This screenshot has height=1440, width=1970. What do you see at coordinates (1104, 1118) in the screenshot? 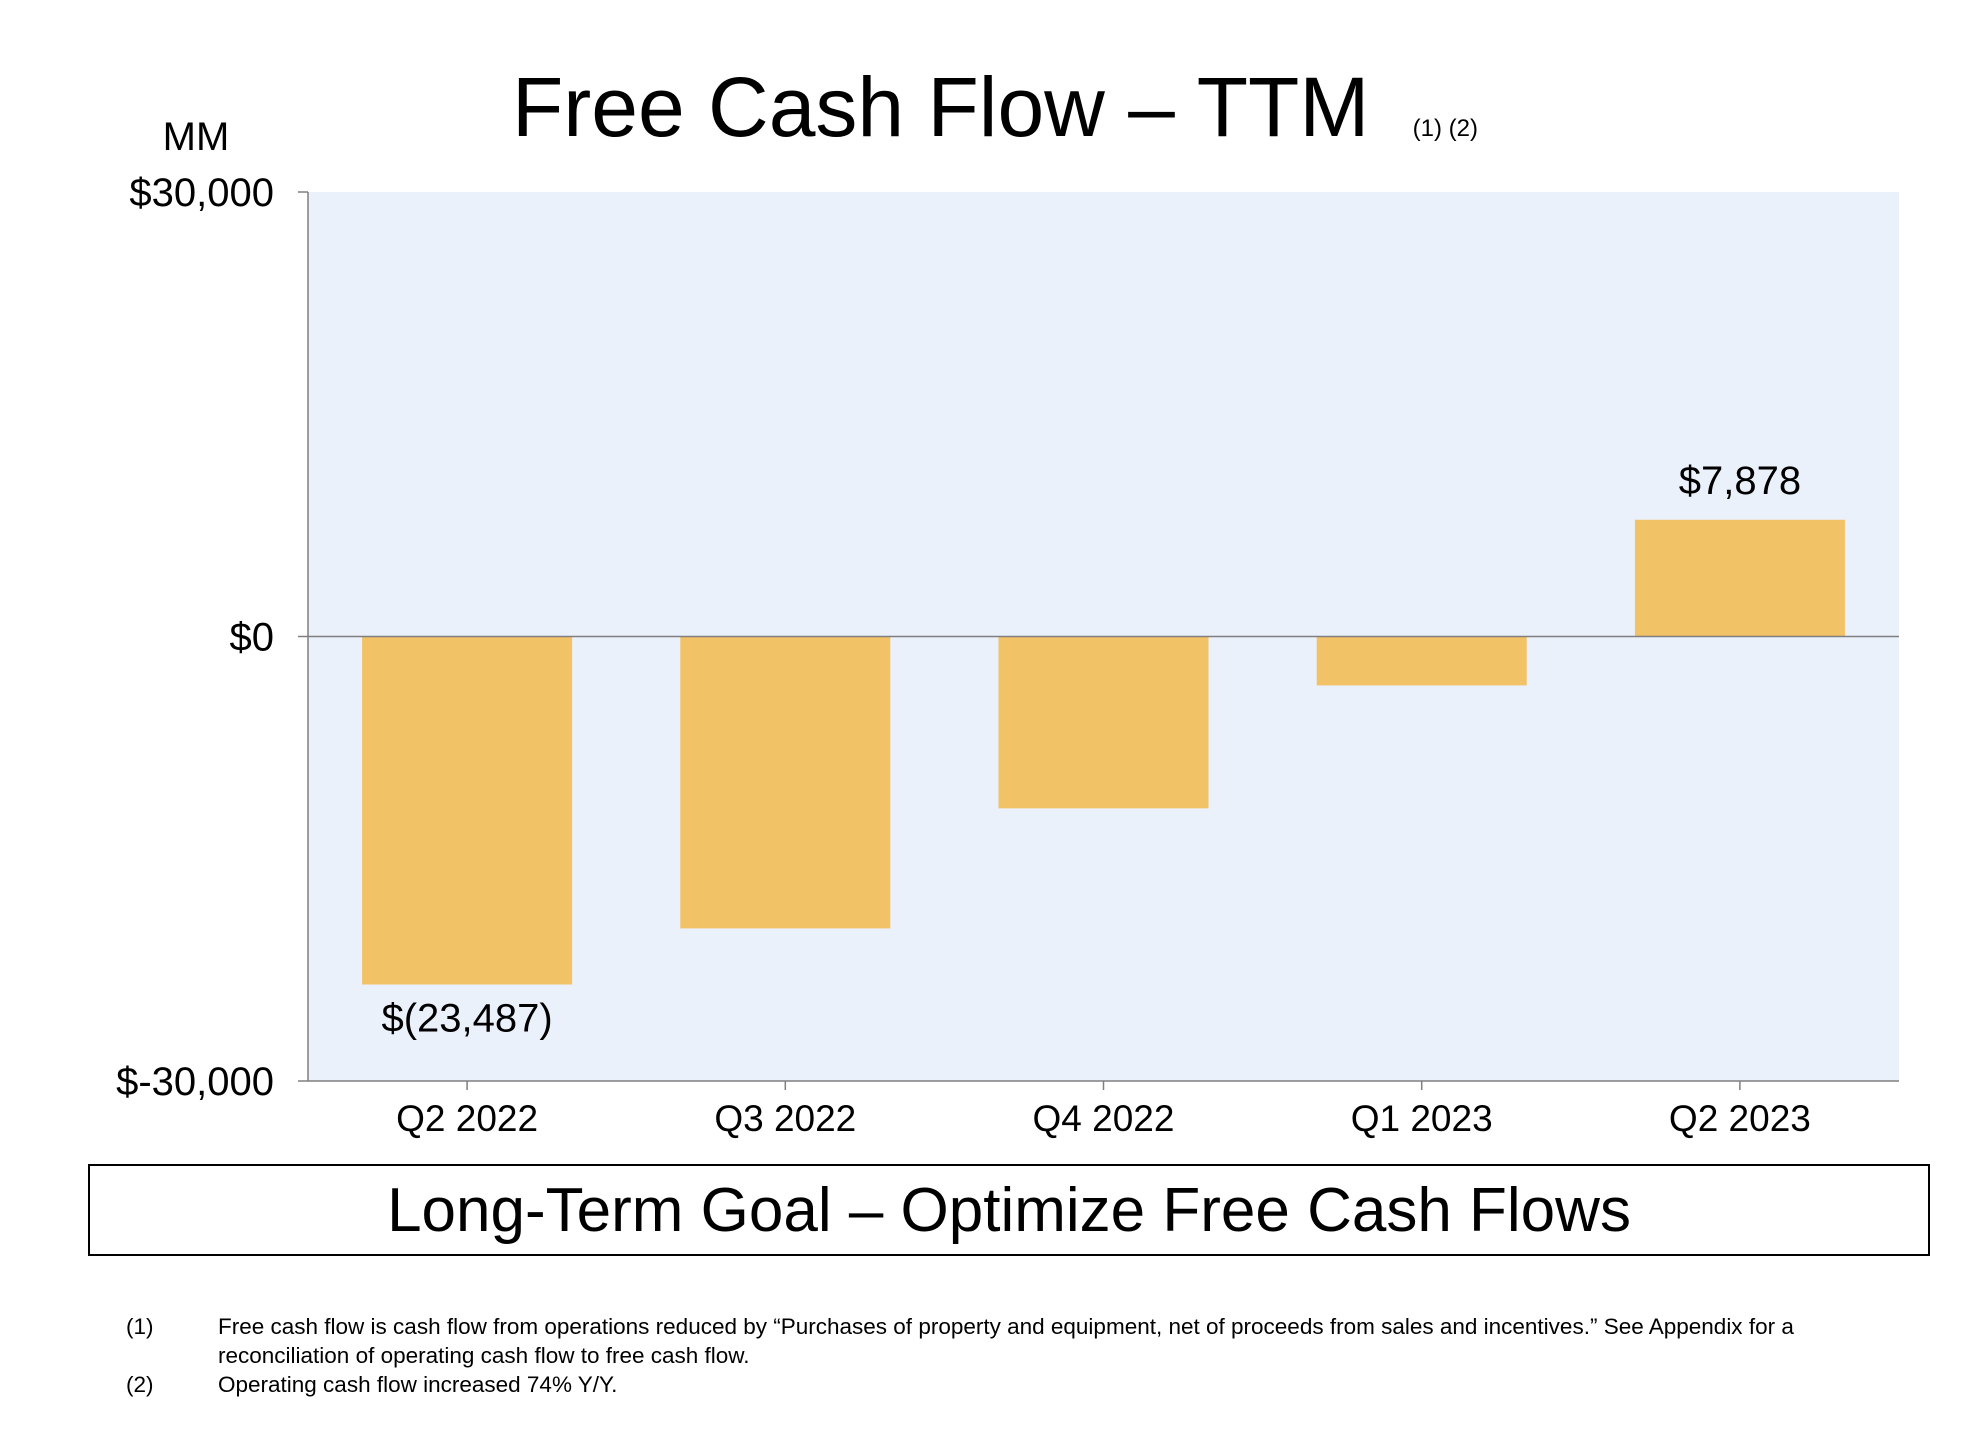
I see `x-tick-label: Q4 2022` at bounding box center [1104, 1118].